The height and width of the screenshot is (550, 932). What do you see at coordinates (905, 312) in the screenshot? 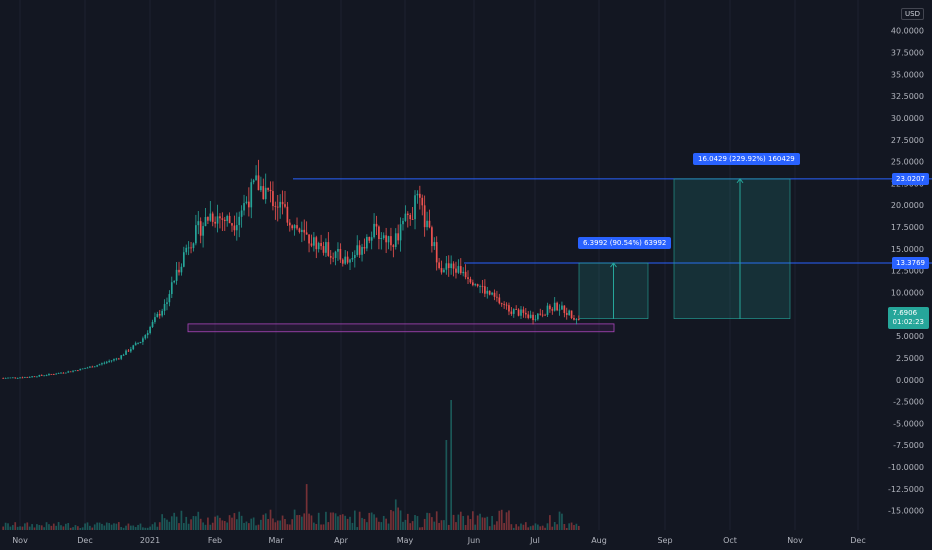
I see `current-price: 7.6906` at bounding box center [905, 312].